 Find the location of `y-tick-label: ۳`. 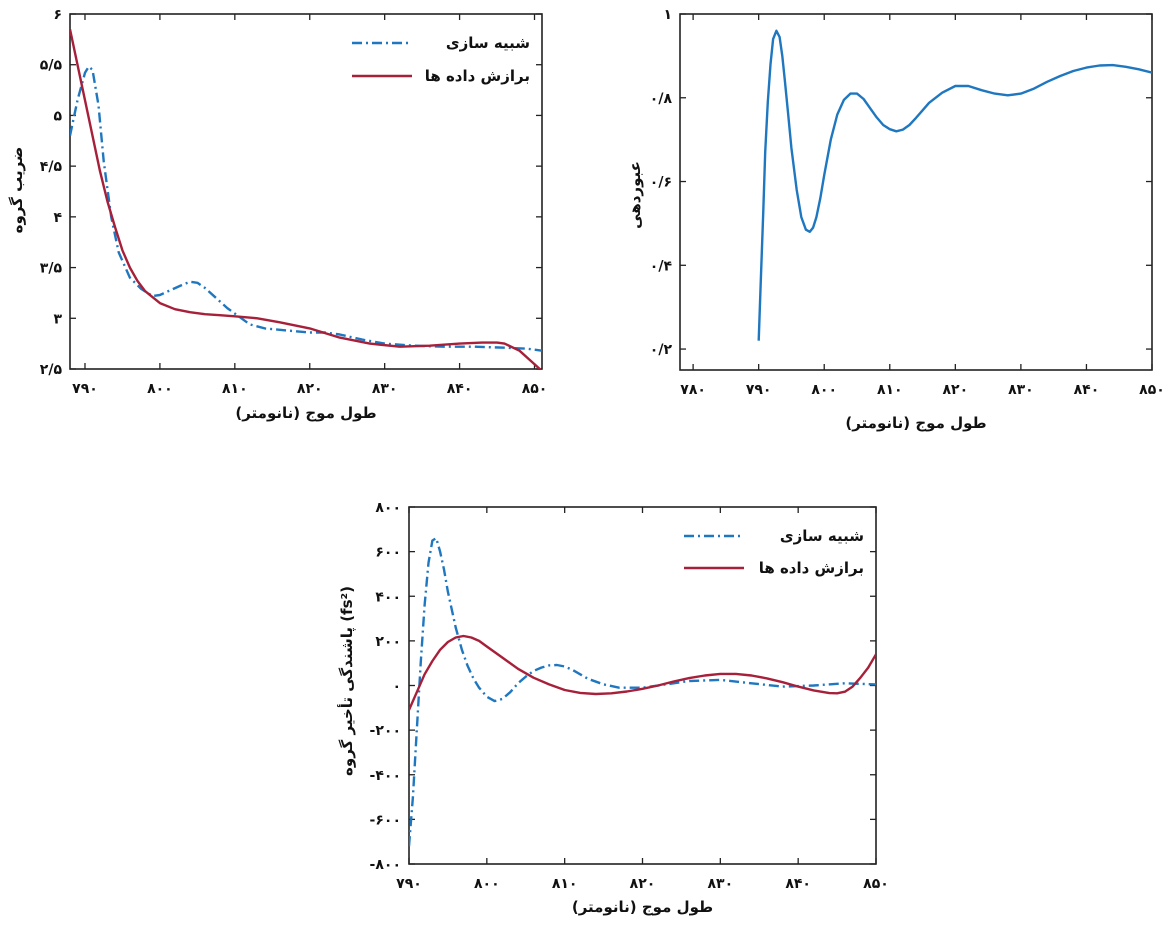

y-tick-label: ۳ is located at coordinates (57, 319).